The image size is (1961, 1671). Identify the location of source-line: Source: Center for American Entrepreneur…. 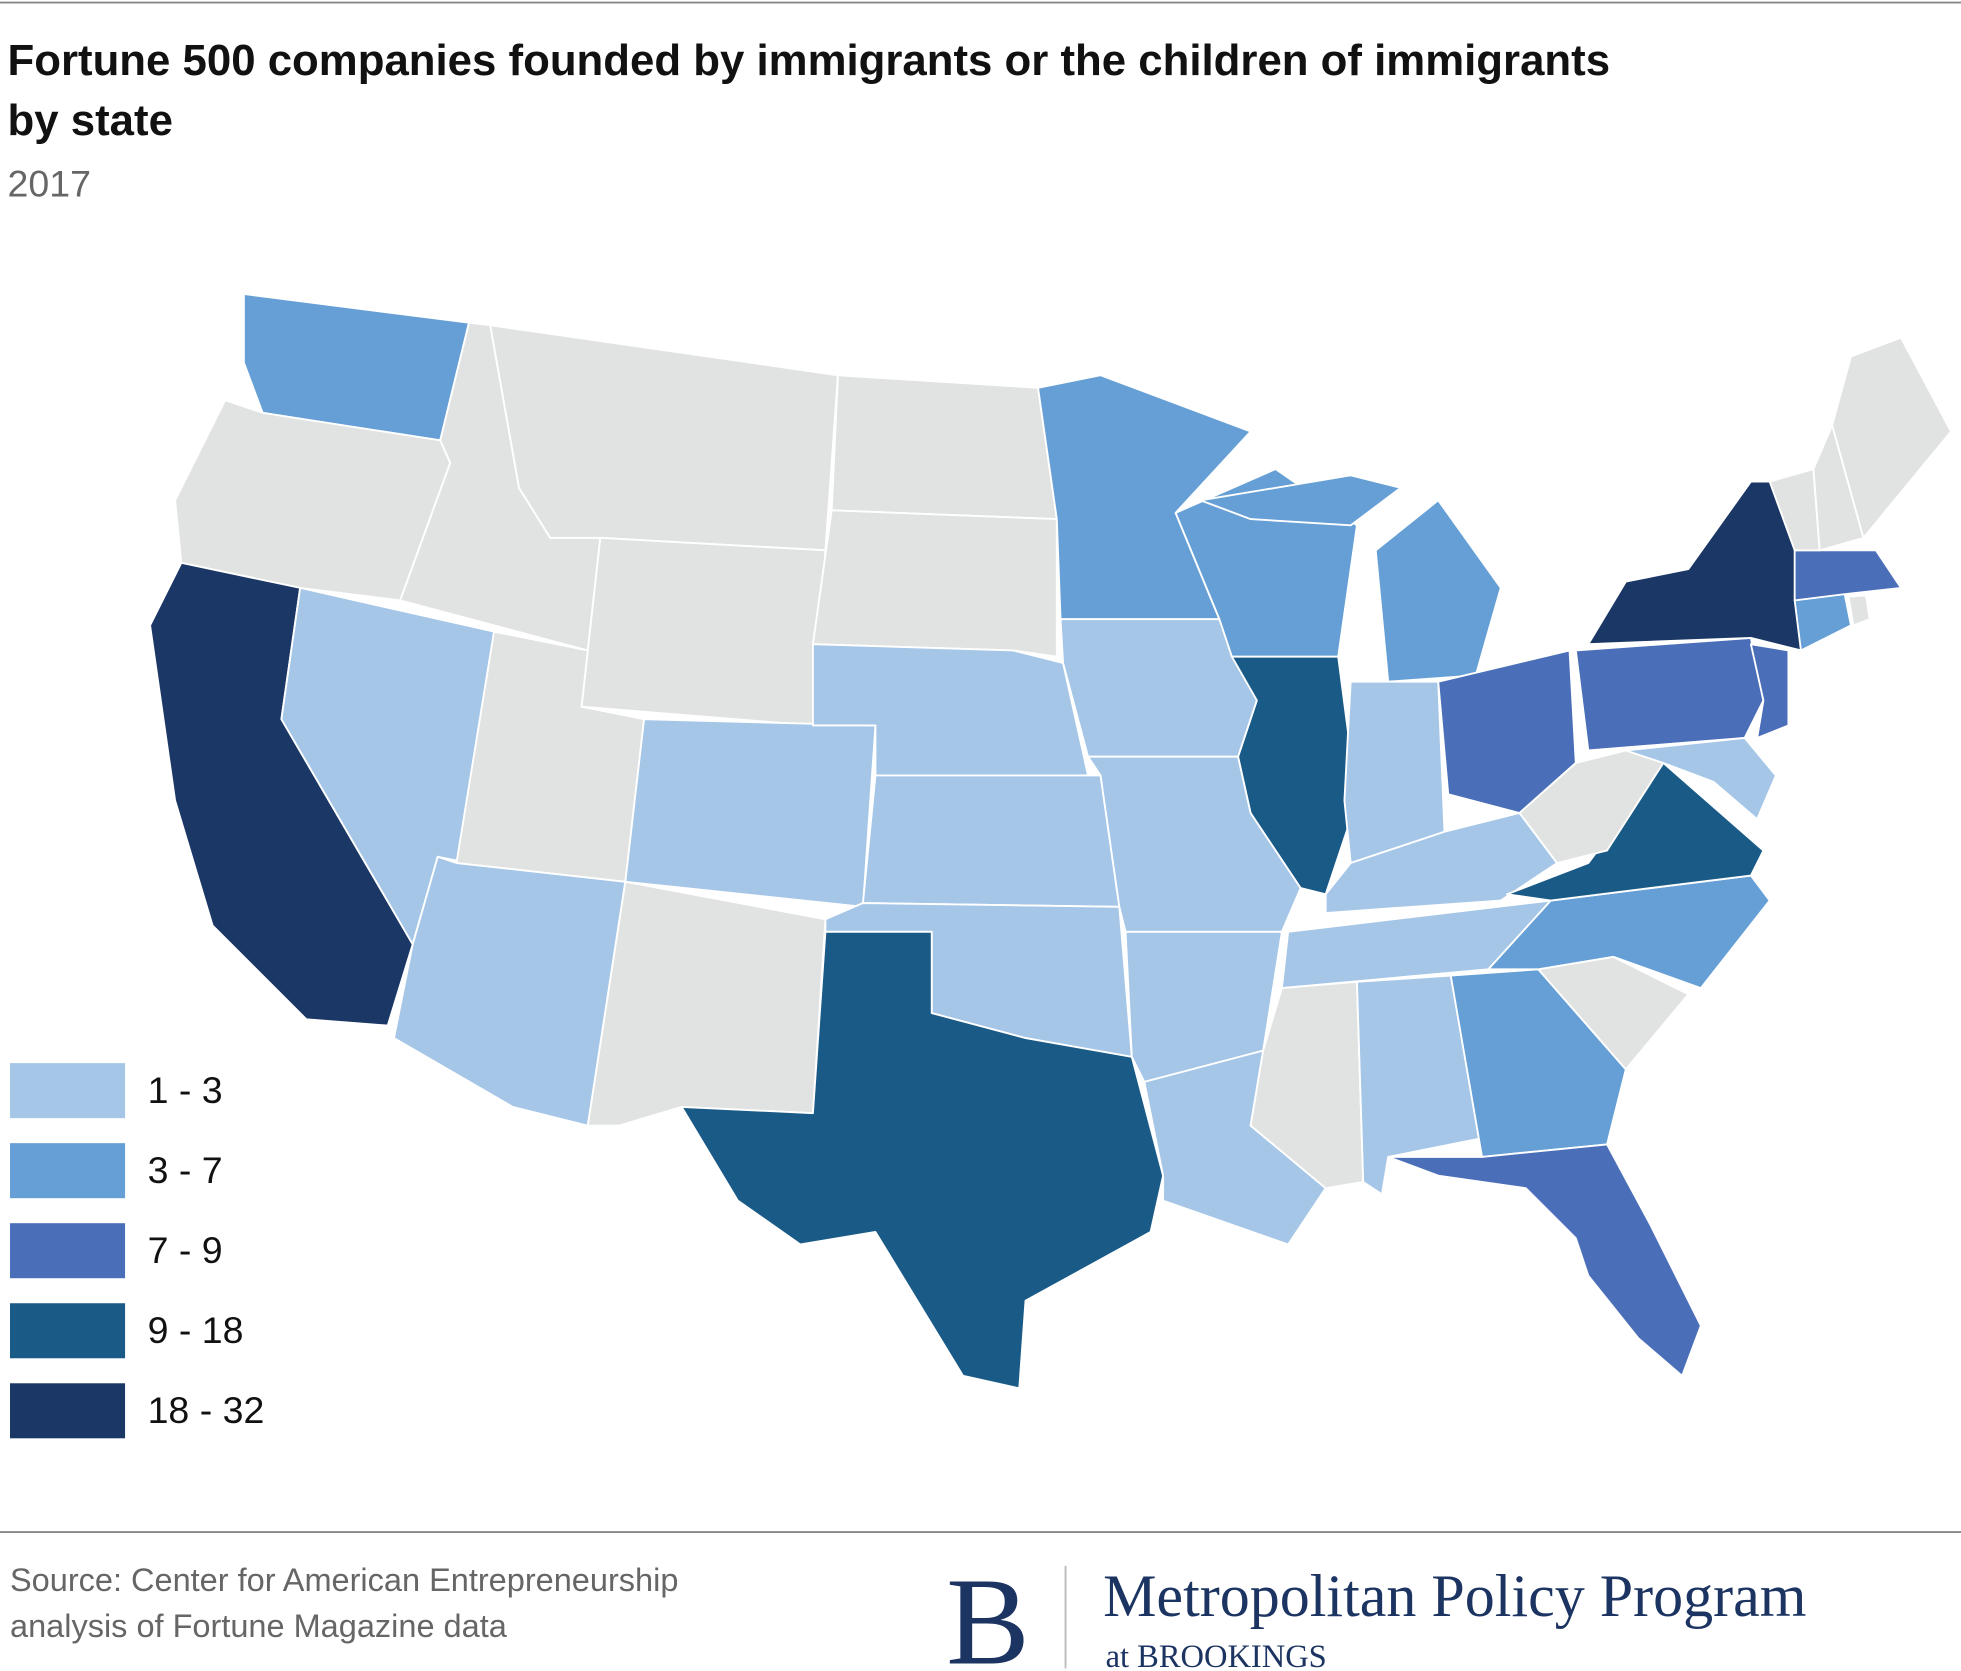
(344, 1580).